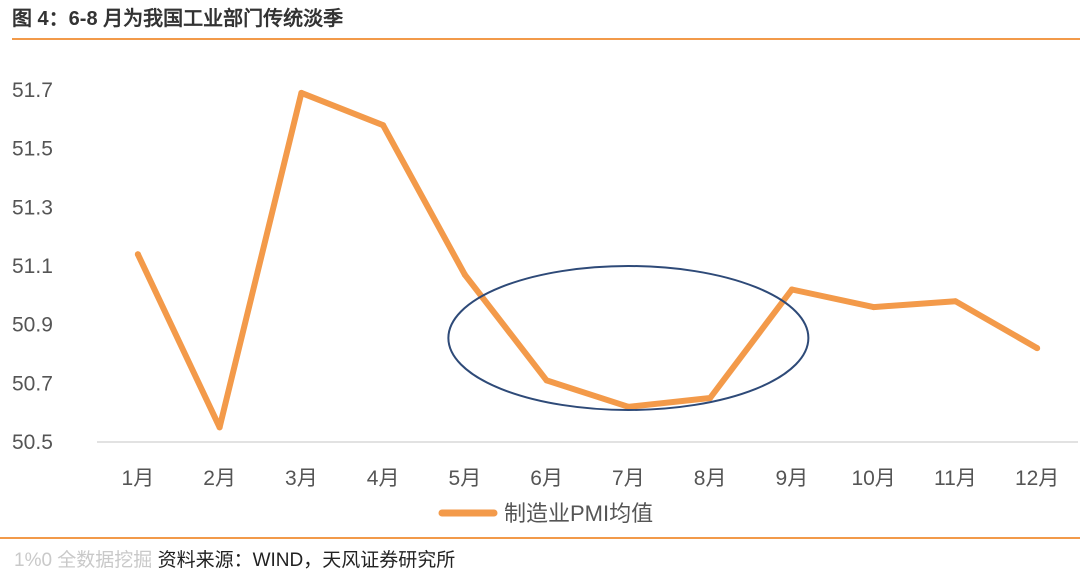 This screenshot has height=576, width=1080. I want to click on y-tick-label: 50.7, so click(32, 383).